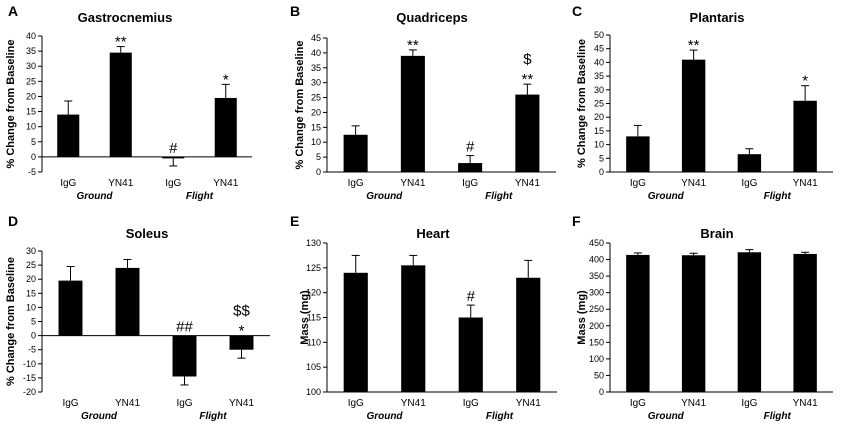 This screenshot has width=850, height=423. Describe the element at coordinates (294, 221) in the screenshot. I see `chart-e-letter: E` at that location.